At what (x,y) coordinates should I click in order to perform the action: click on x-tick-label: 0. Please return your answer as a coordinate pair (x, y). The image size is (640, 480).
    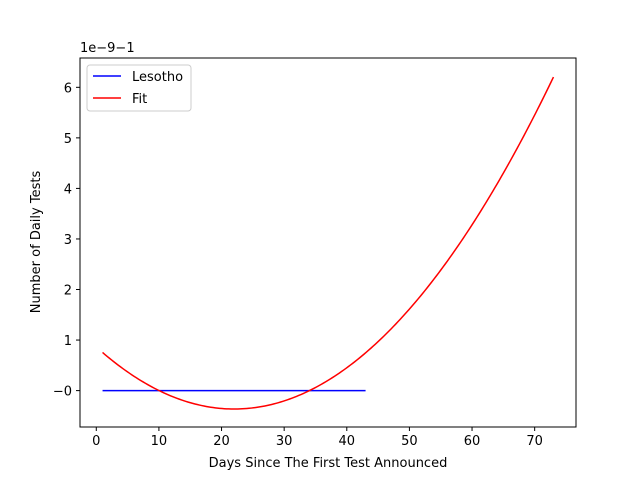
    Looking at the image, I should click on (96, 441).